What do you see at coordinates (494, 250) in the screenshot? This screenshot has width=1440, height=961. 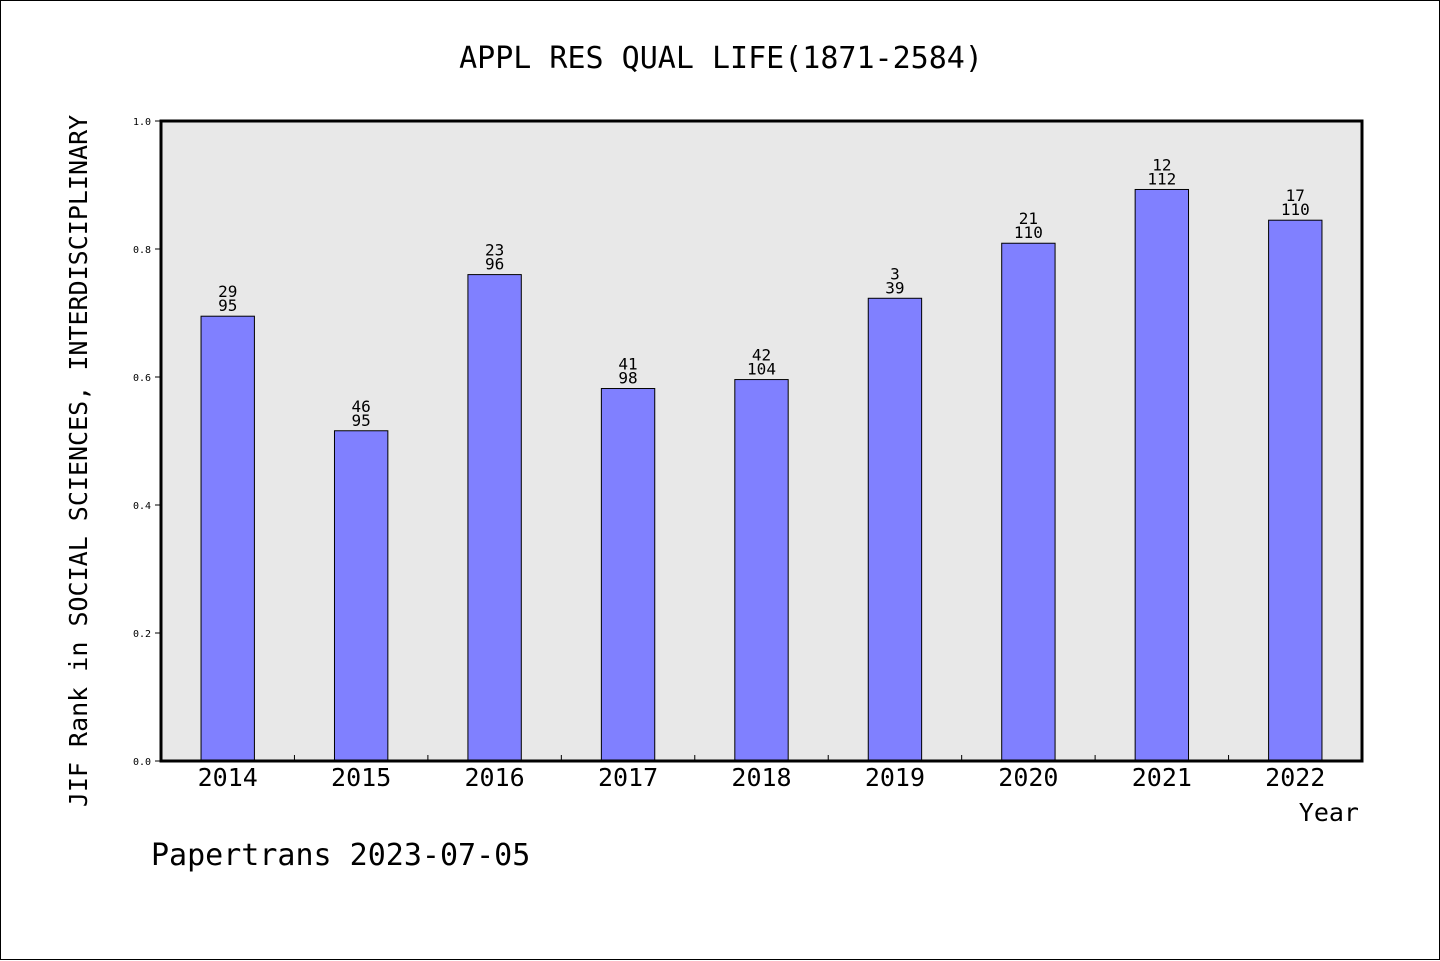 I see `rank-label-2016: 23` at bounding box center [494, 250].